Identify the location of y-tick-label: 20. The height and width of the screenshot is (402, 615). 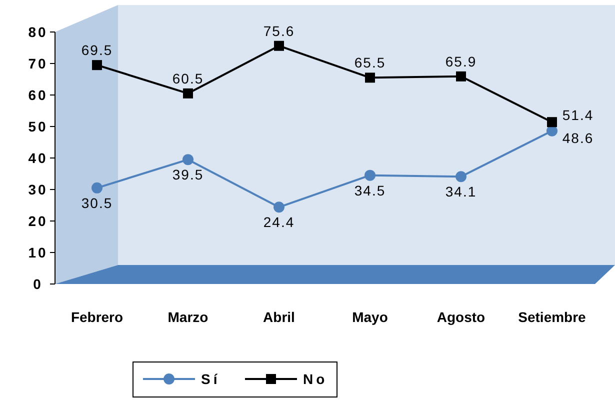
(38, 221).